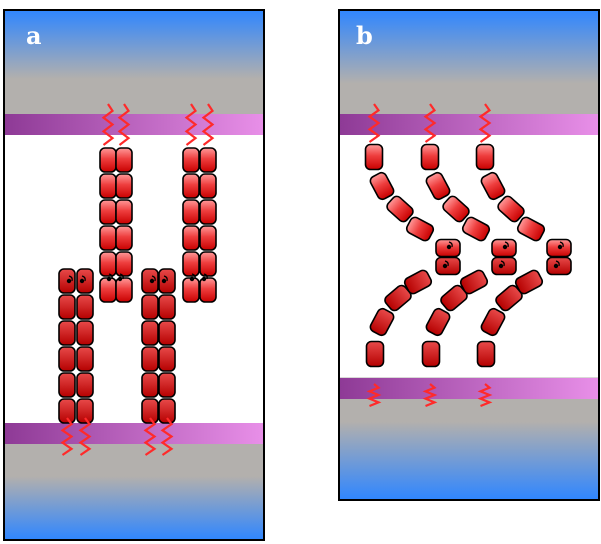 This screenshot has width=601, height=544. I want to click on panel-a-top-rod-2-adhesion-site, so click(193, 276).